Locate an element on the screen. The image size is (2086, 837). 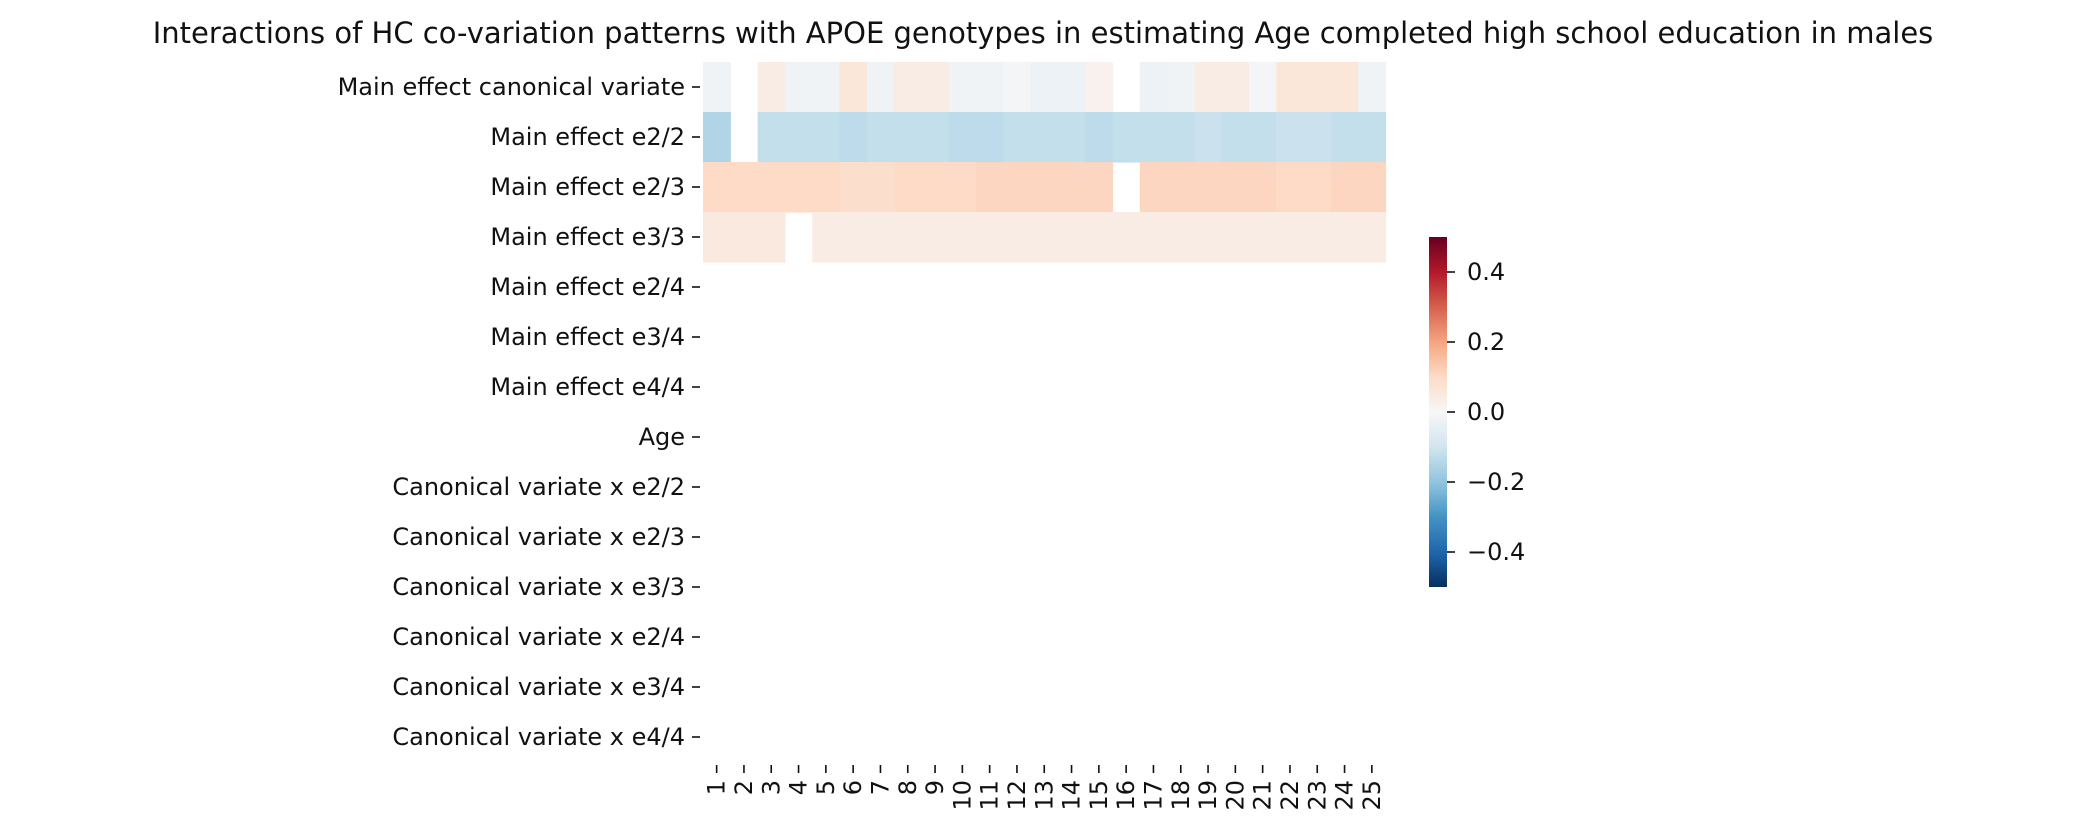
colorbar-tick-label: 0.0 is located at coordinates (1486, 412).